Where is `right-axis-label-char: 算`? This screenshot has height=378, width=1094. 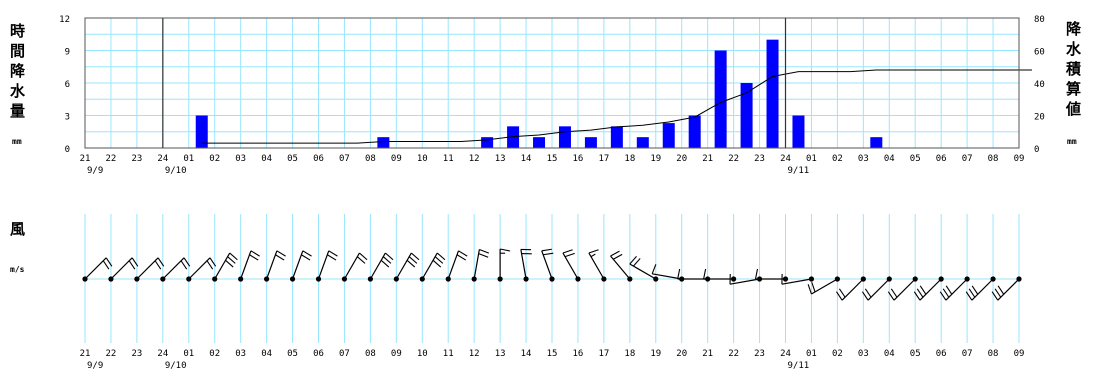 right-axis-label-char: 算 is located at coordinates (1073, 89).